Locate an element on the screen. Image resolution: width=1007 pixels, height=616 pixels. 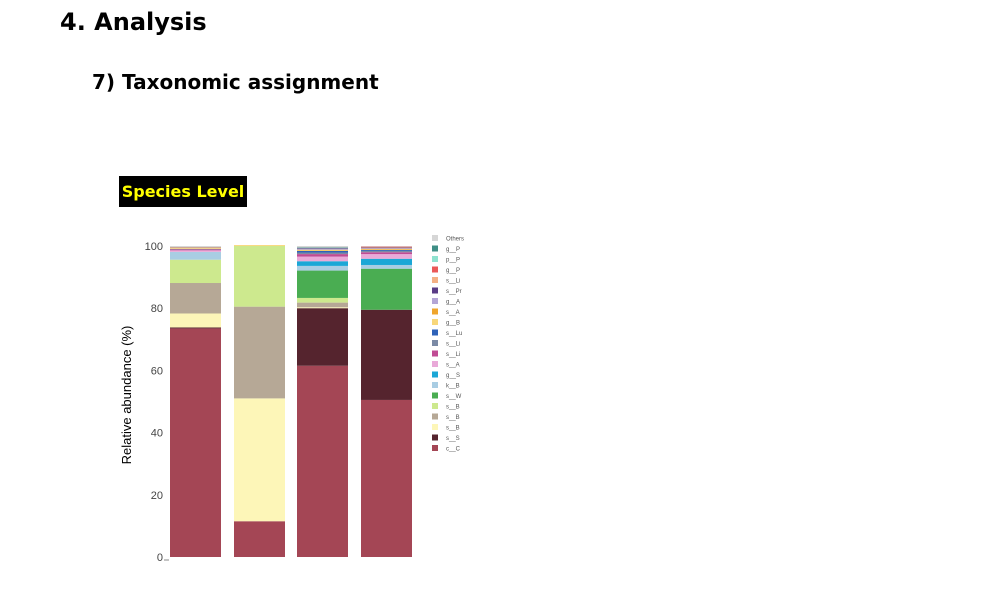
legend-label: s__Pr is located at coordinates (454, 292).